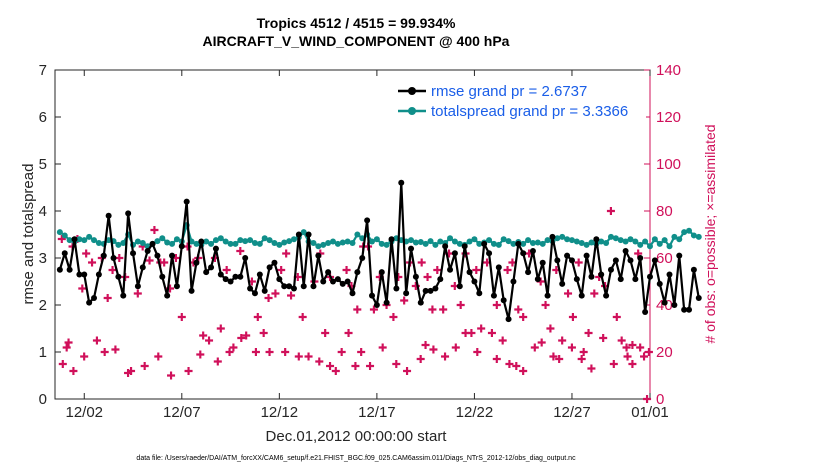  Describe the element at coordinates (664, 211) in the screenshot. I see `y-right-tick-label: 80` at that location.